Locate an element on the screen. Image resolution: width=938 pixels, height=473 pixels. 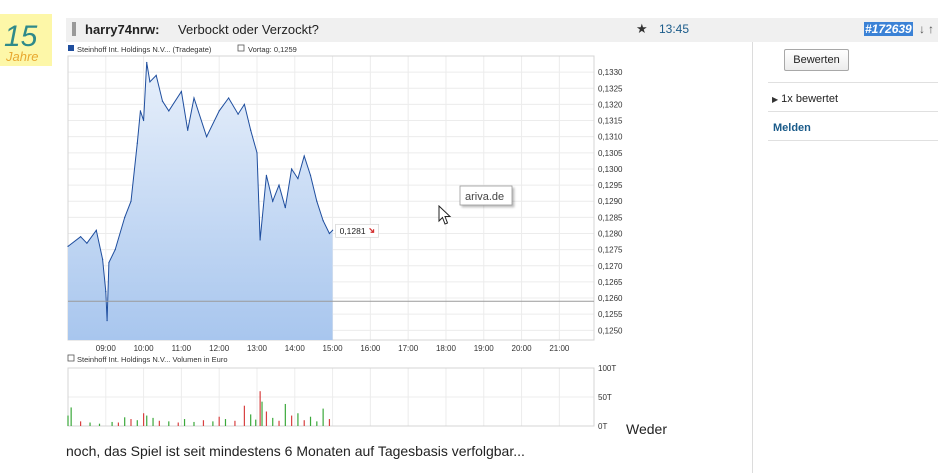
y-tick-label: 0,1315 is located at coordinates (610, 121).